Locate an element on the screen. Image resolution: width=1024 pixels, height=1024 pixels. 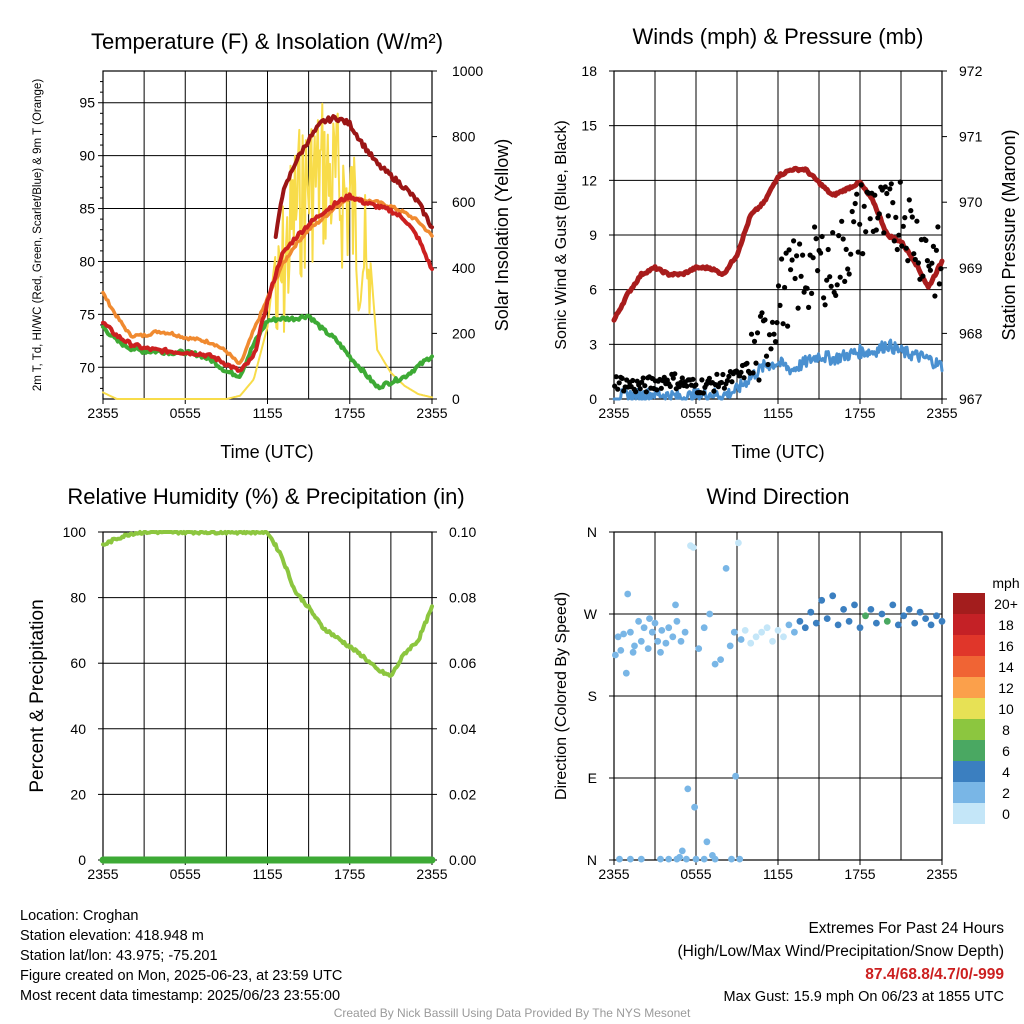
legend-label: 12 is located at coordinates (1006, 688).